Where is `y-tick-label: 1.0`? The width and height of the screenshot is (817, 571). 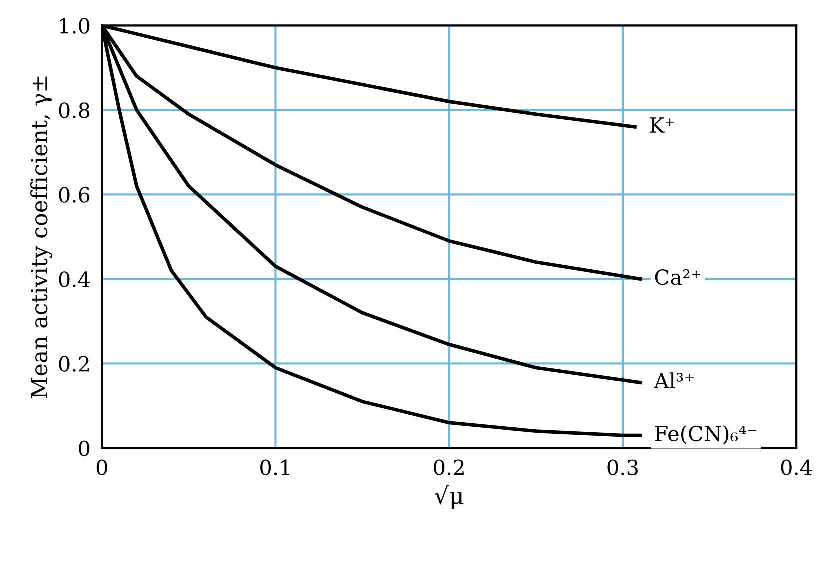
y-tick-label: 1.0 is located at coordinates (75, 26).